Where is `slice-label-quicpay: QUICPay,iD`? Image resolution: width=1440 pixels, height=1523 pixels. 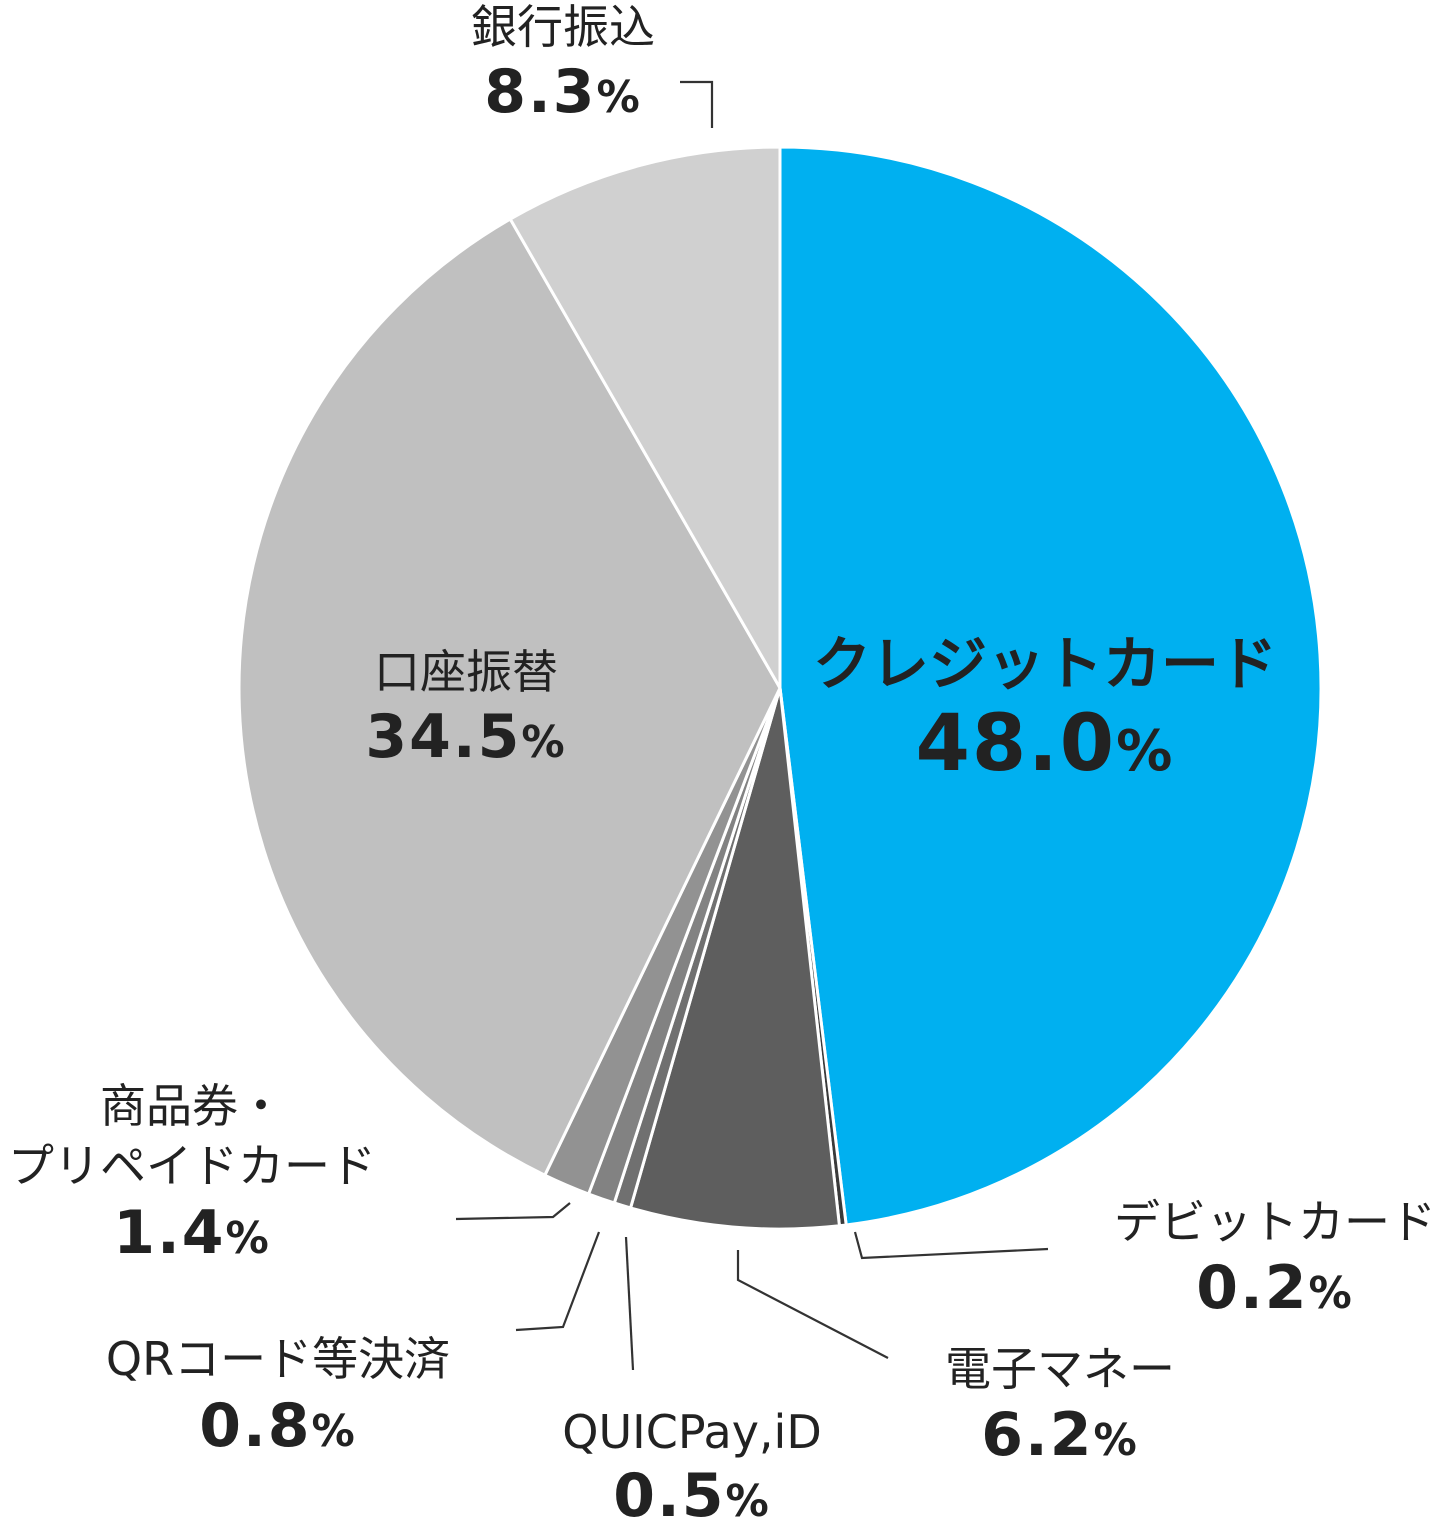 slice-label-quicpay: QUICPay,iD is located at coordinates (691, 1432).